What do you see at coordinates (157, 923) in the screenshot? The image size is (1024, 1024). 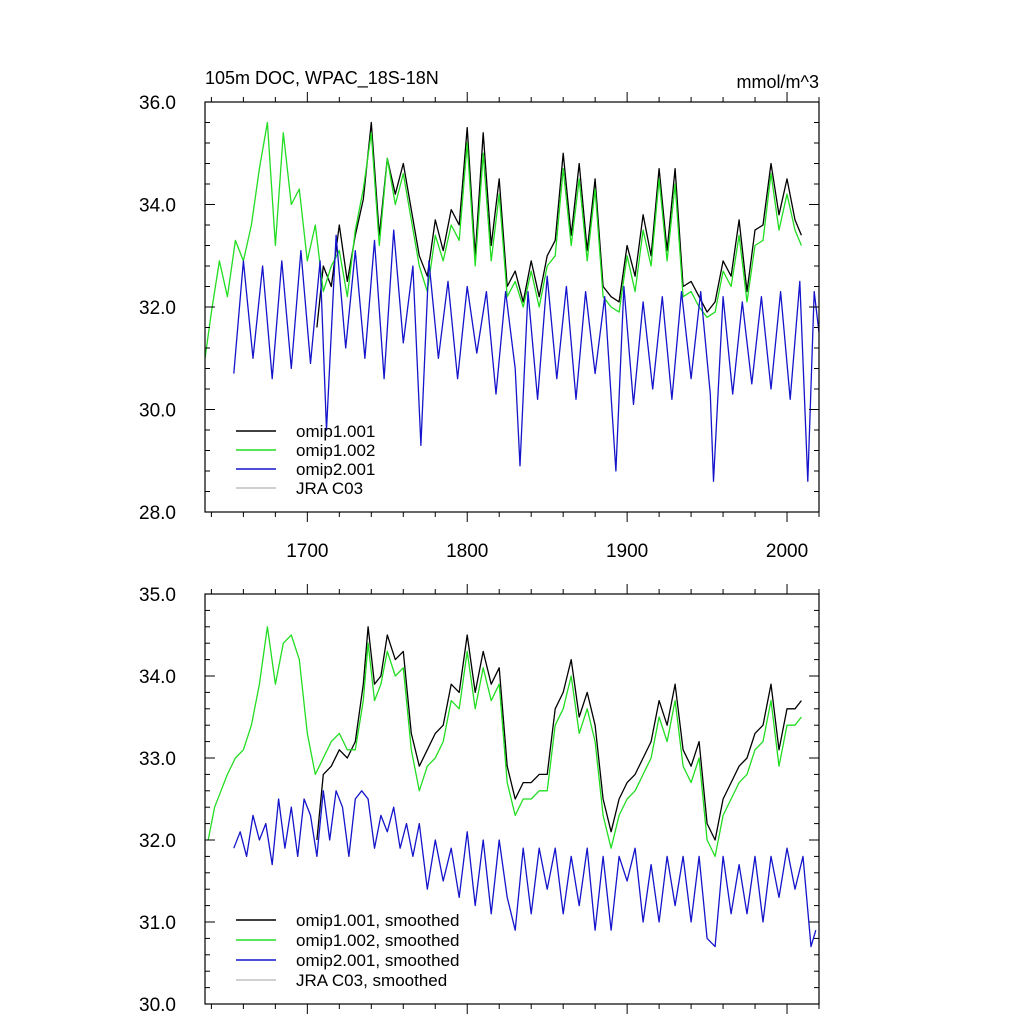 I see `y-tick-label: 31.0` at bounding box center [157, 923].